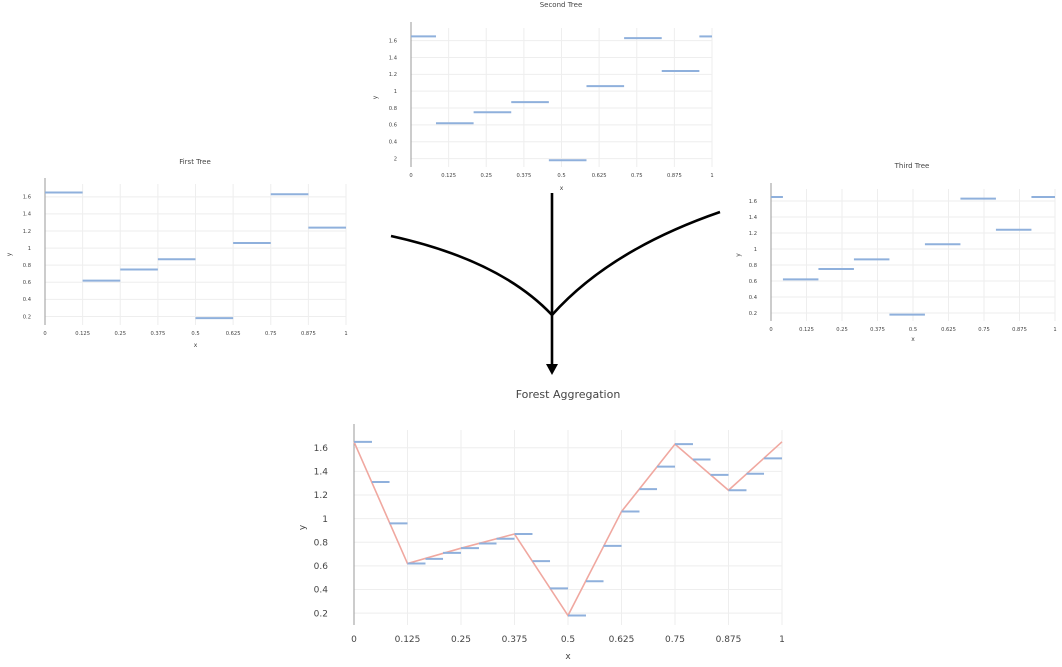  What do you see at coordinates (303, 527) in the screenshot?
I see `forest-y-label: y` at bounding box center [303, 527].